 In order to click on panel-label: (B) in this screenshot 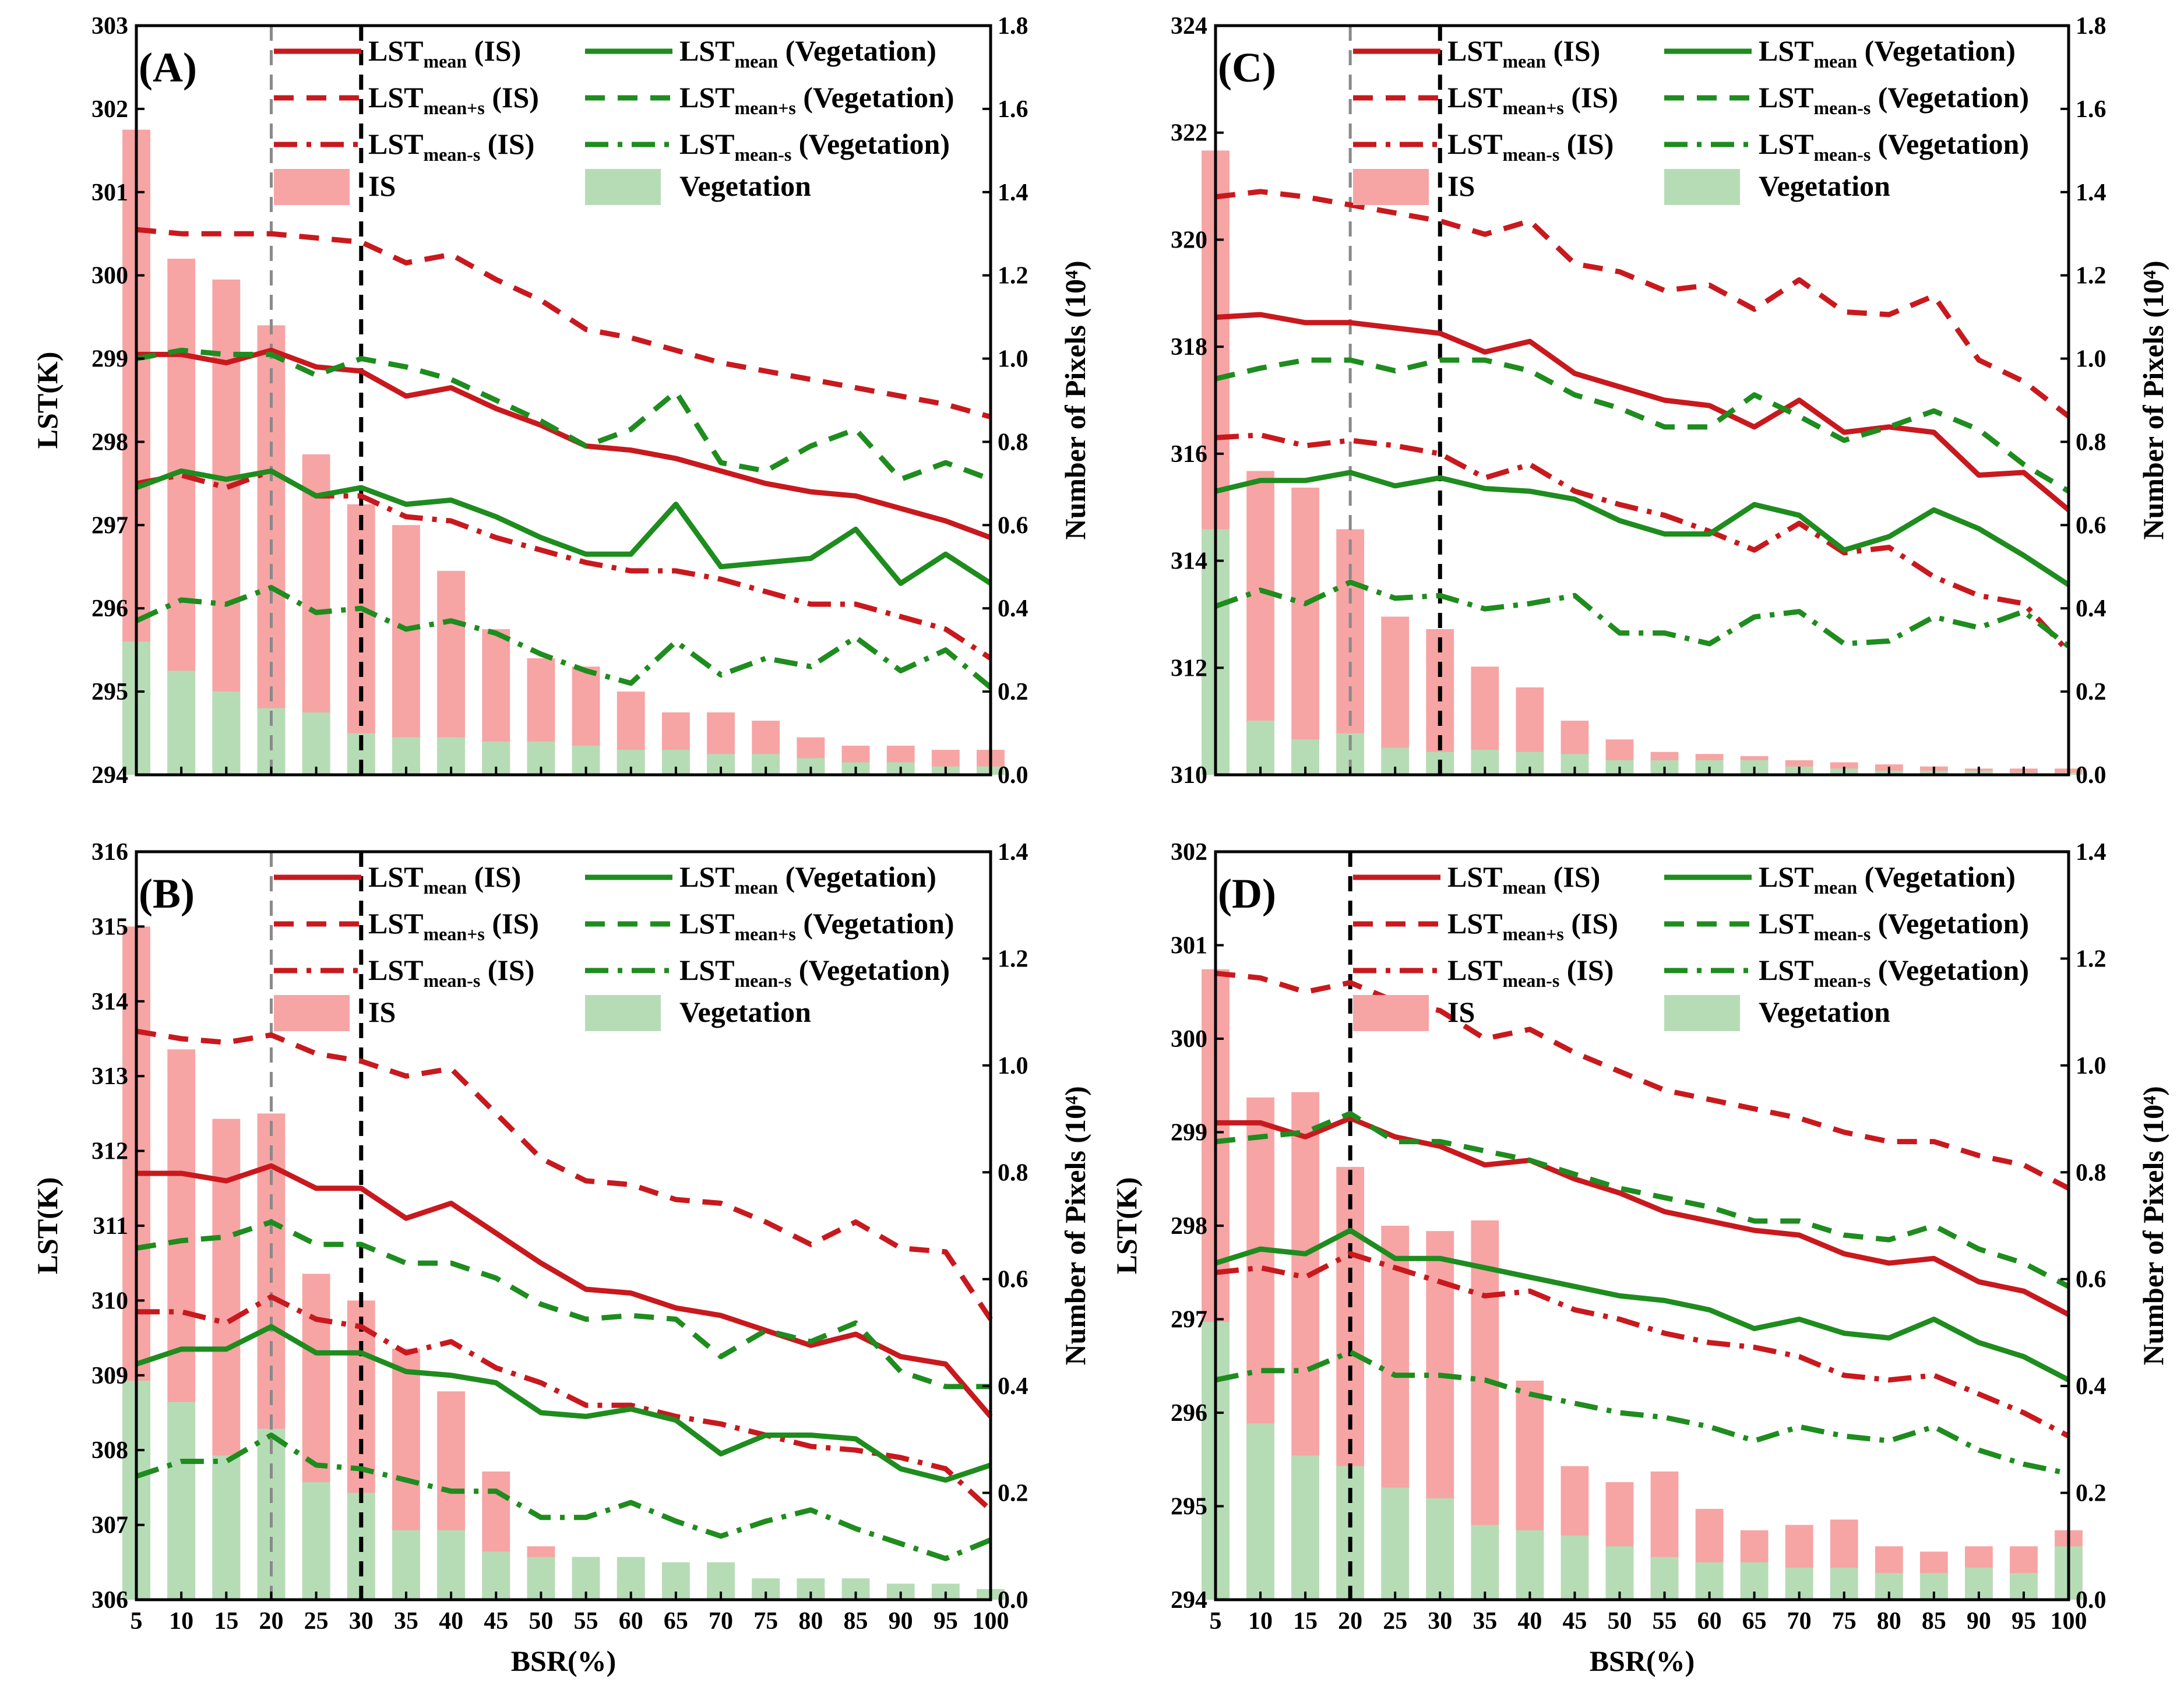, I will do `click(167, 893)`.